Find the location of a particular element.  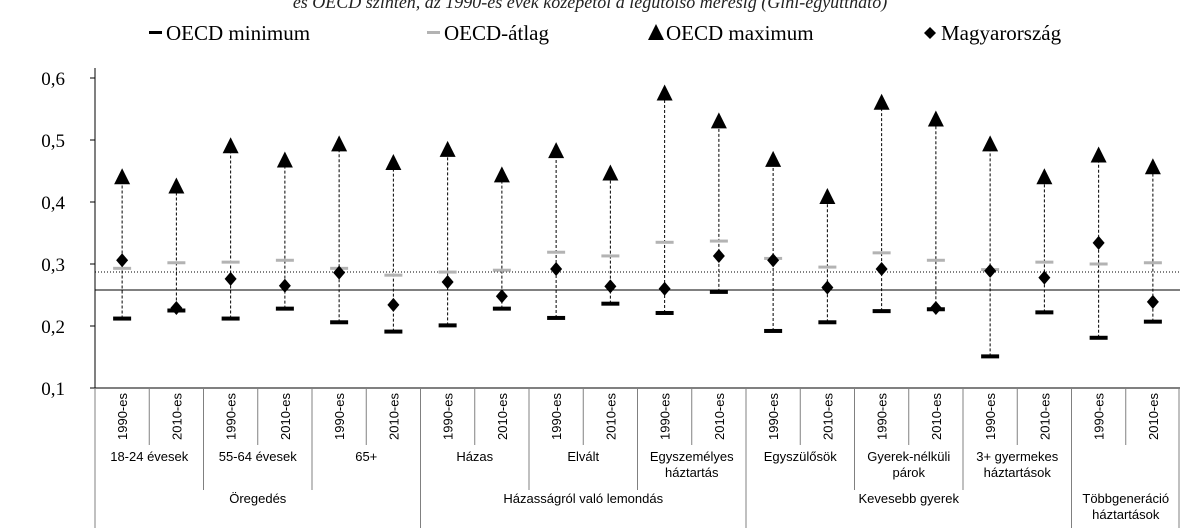

subgroup-label: párok is located at coordinates (908, 472).